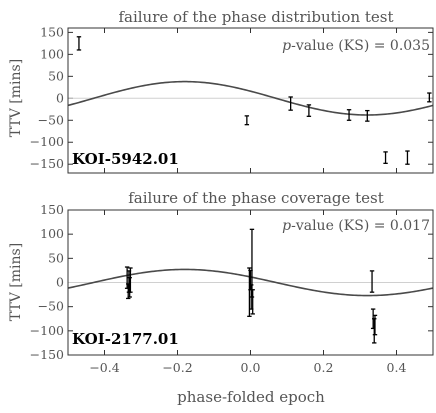 The image size is (436, 413). Describe the element at coordinates (177, 367) in the screenshot. I see `x-tick-label: −0.2` at that location.